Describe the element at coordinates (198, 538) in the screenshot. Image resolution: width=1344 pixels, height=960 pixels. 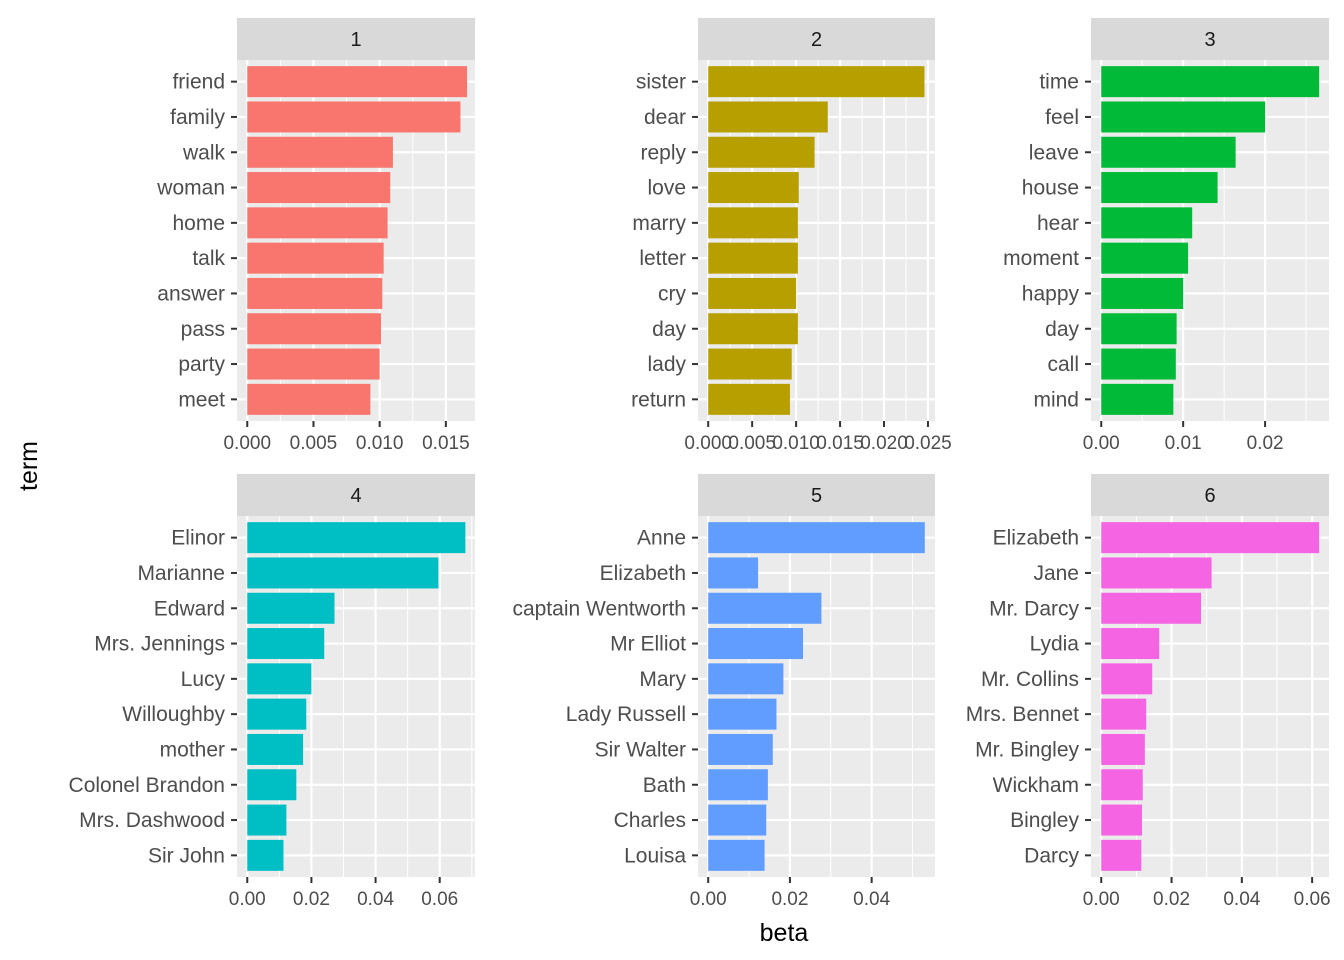
I see `term-label: Elinor` at that location.